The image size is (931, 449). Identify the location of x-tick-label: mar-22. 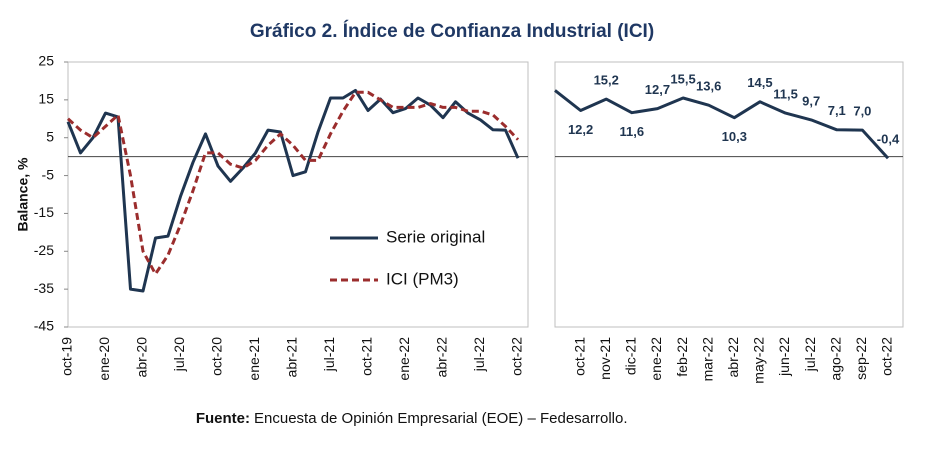
(707, 359).